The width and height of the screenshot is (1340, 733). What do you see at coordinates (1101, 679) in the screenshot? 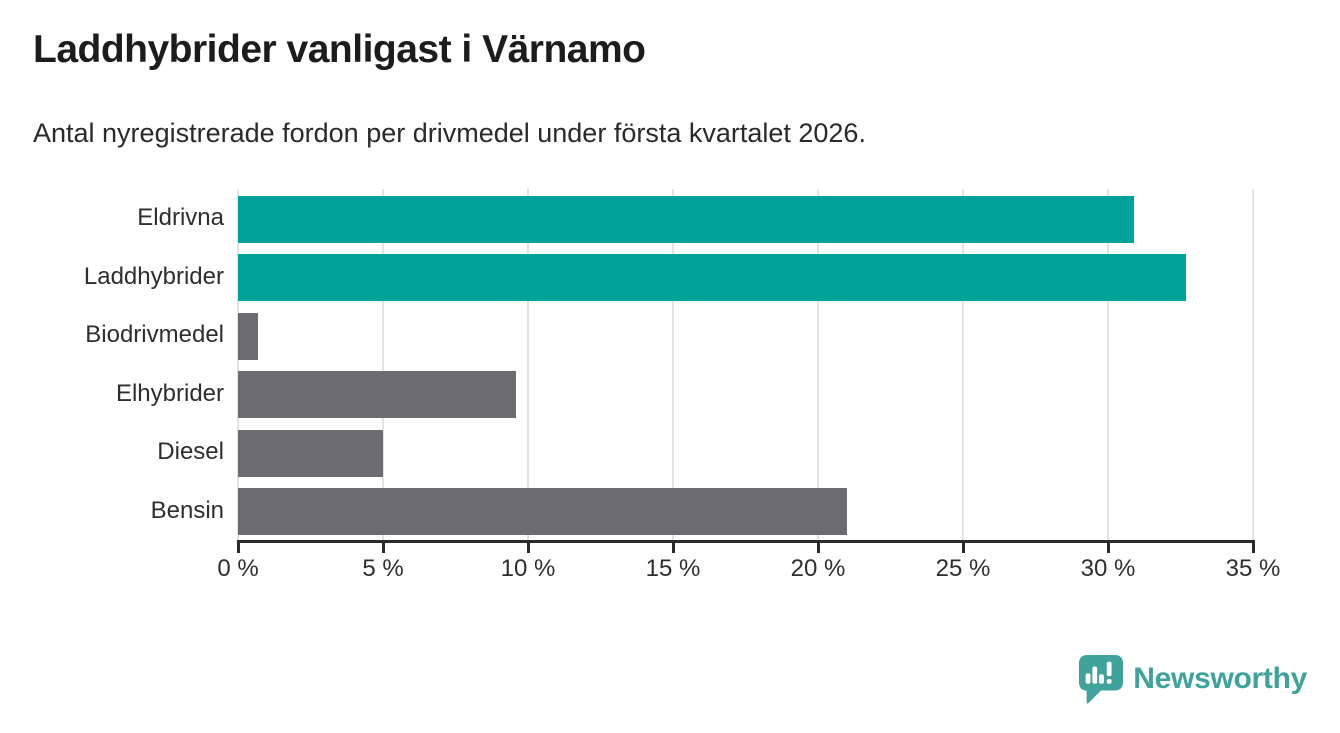
I see `speech-bubble-bar-chart-icon` at bounding box center [1101, 679].